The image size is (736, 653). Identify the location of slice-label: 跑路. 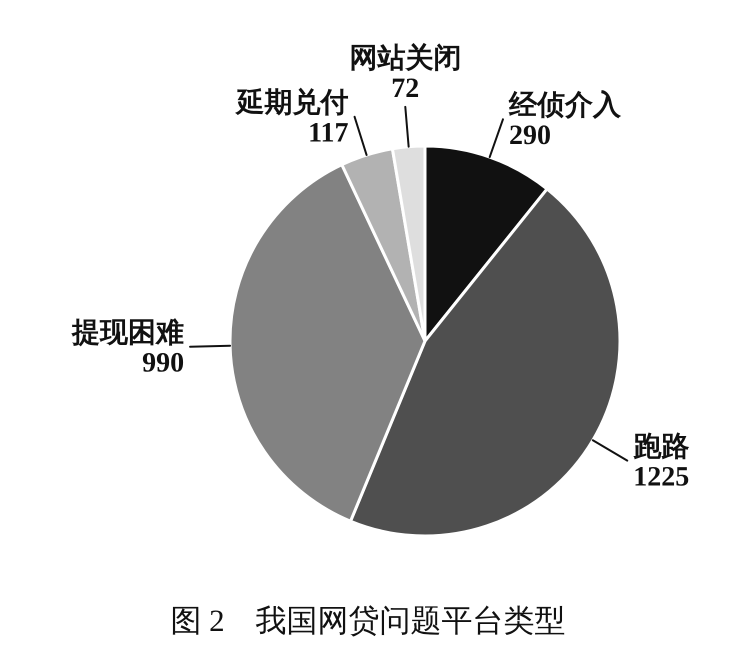
(661, 446).